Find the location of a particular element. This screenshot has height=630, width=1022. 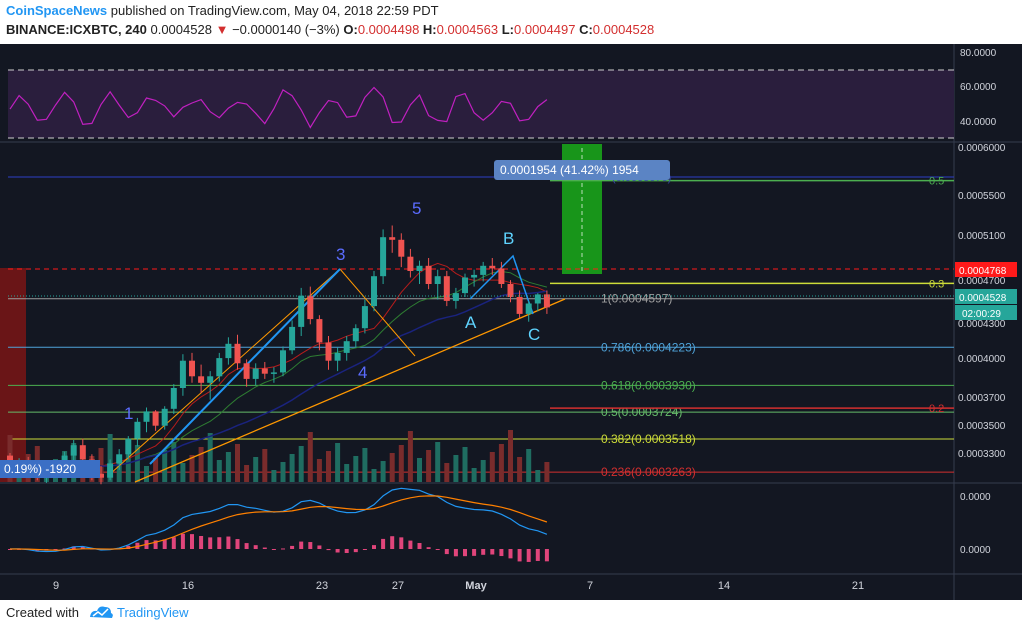

price-tick-1: 0.0006000 is located at coordinates (982, 148).